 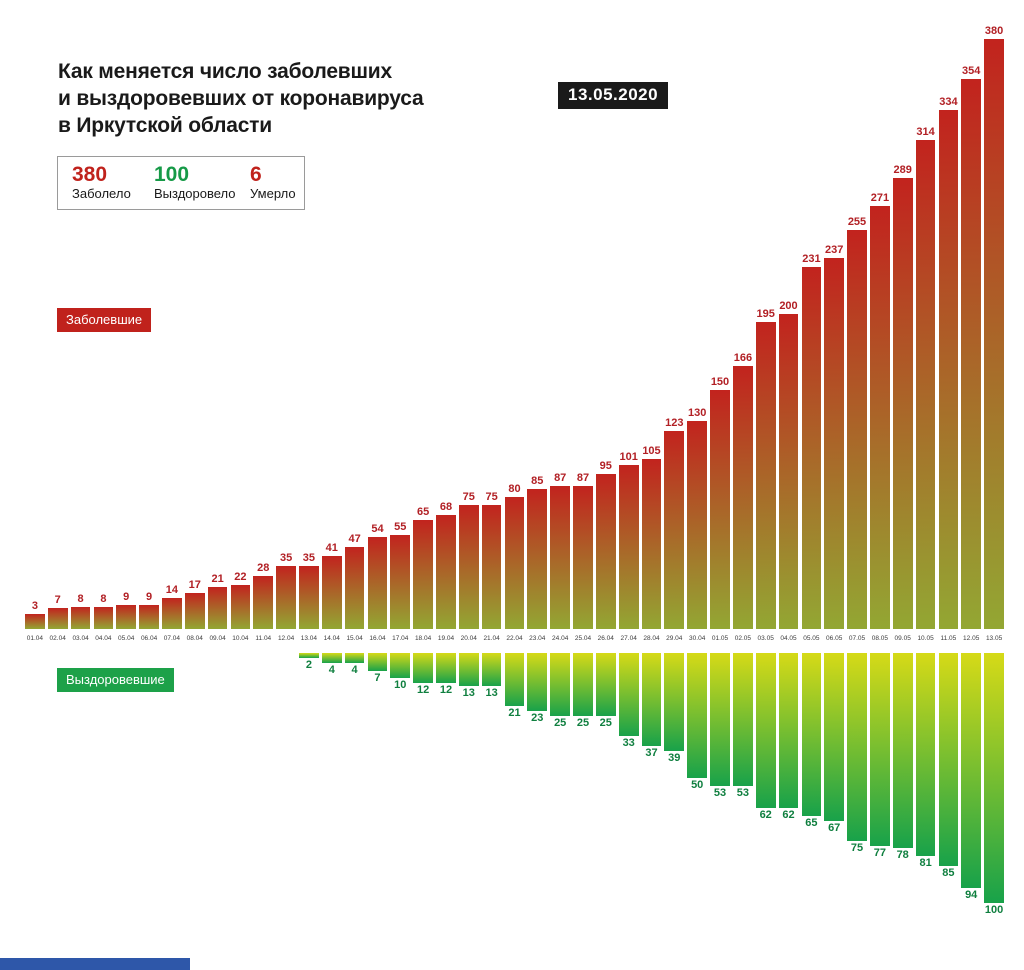 I want to click on value-label-infected: 95, so click(x=605, y=466).